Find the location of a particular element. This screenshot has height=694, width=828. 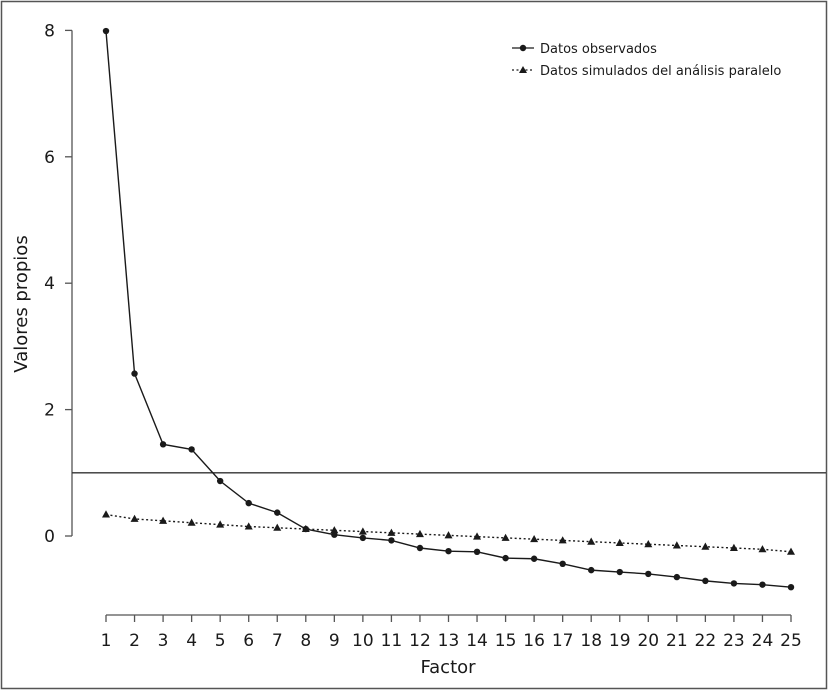

x-tick-label-7: 7 is located at coordinates (277, 641).